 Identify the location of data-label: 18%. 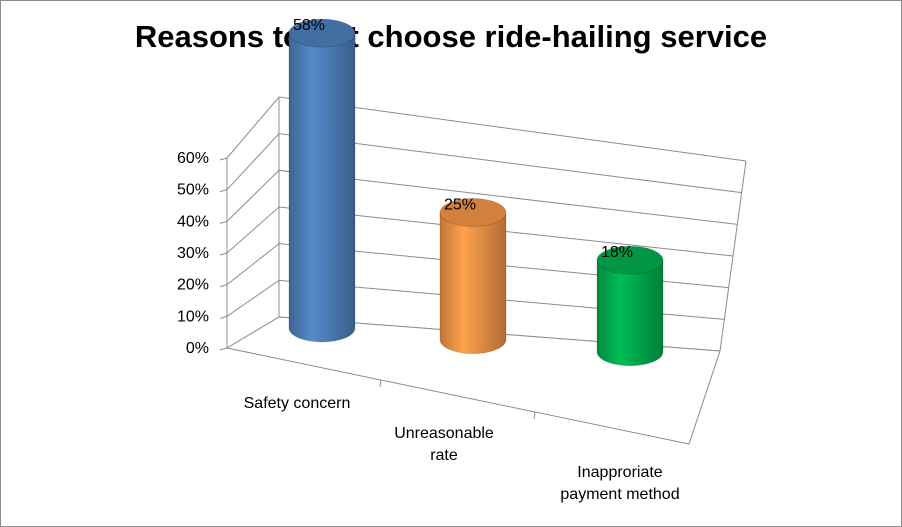
(617, 252).